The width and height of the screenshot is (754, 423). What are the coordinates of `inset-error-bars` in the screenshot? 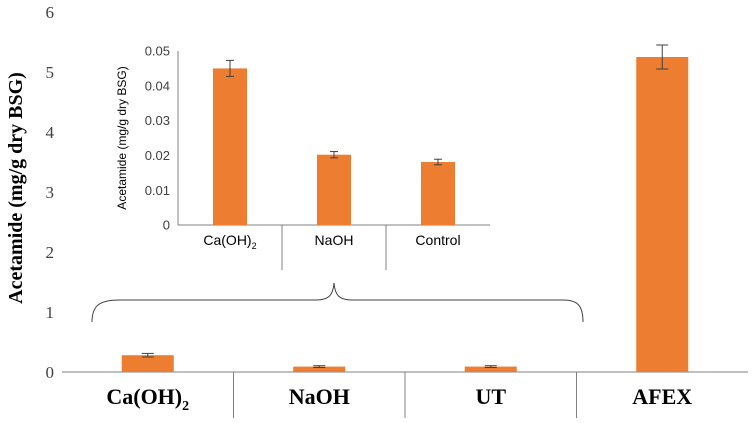 It's located at (334, 112).